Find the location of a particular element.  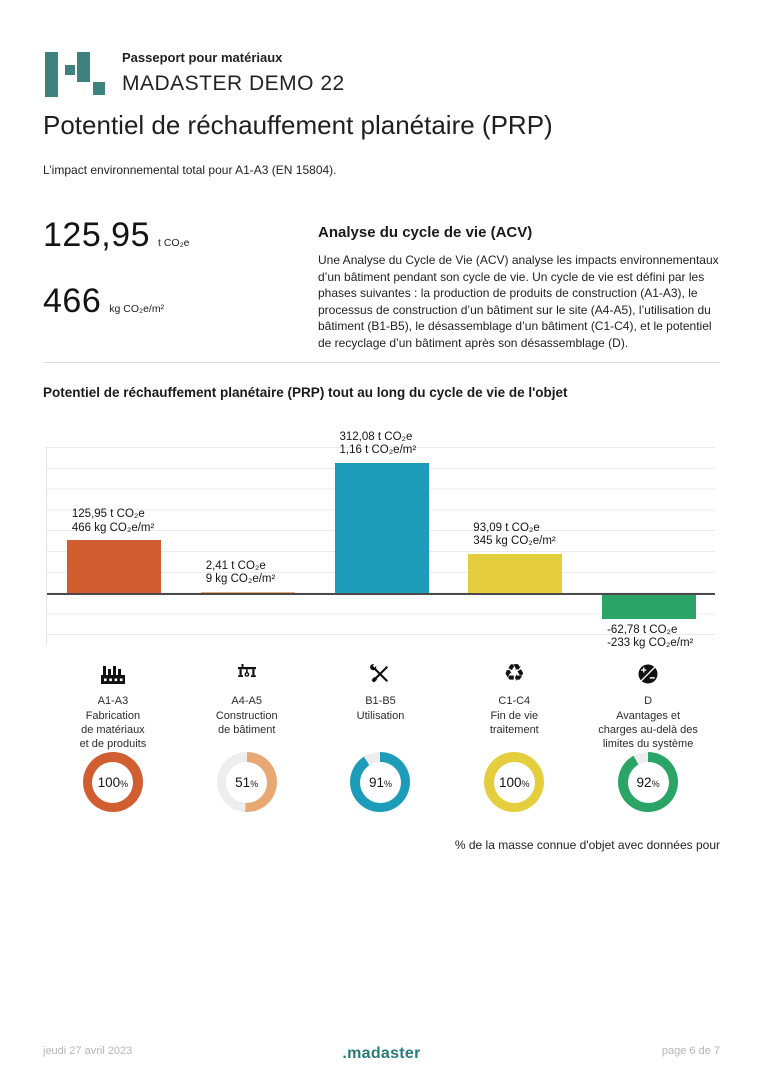

benefits-icon is located at coordinates (648, 674).